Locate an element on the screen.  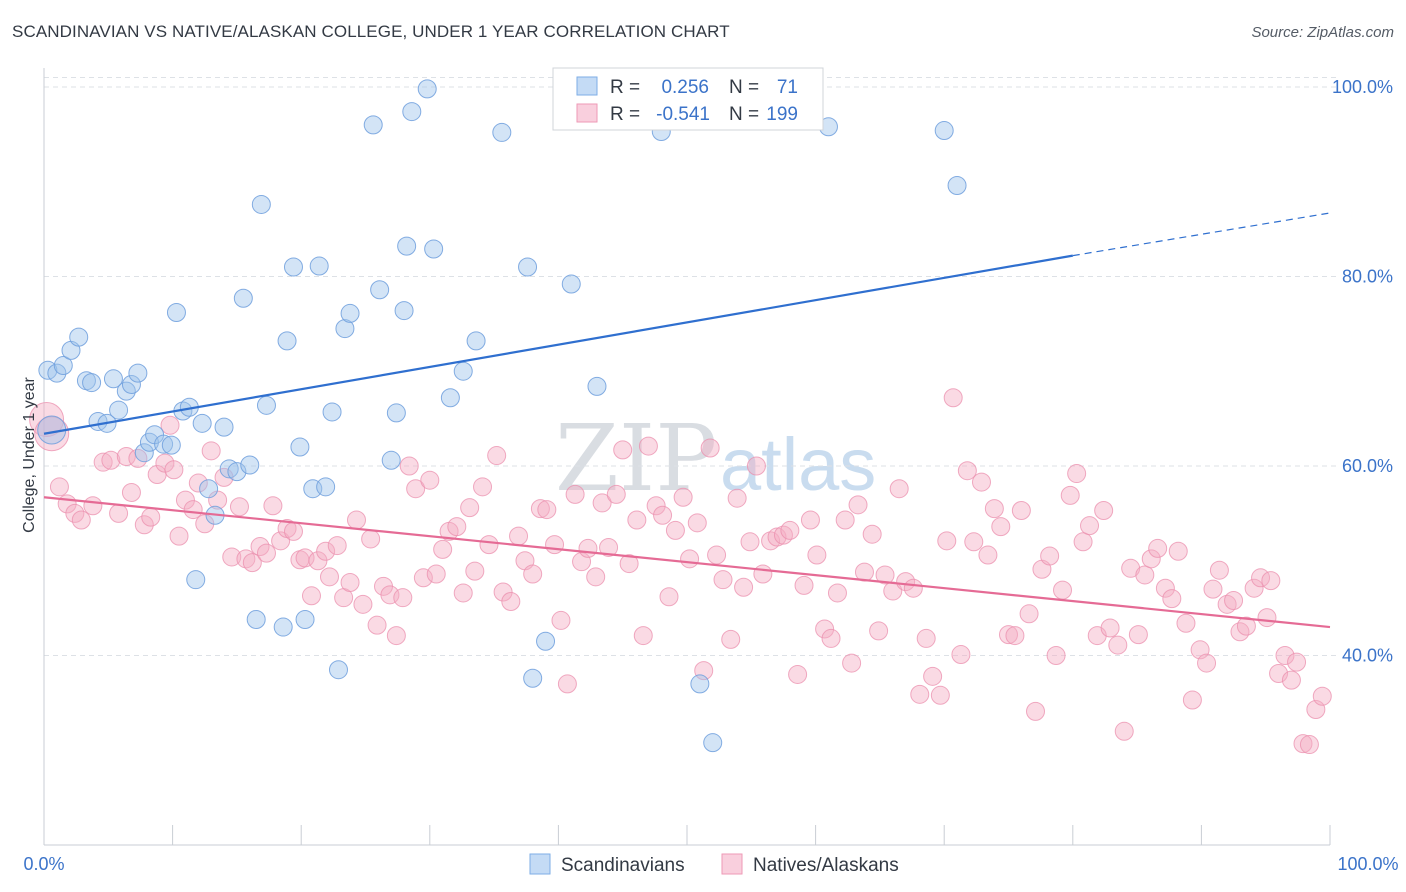
legend-swatch-natives is located at coordinates (587, 113).